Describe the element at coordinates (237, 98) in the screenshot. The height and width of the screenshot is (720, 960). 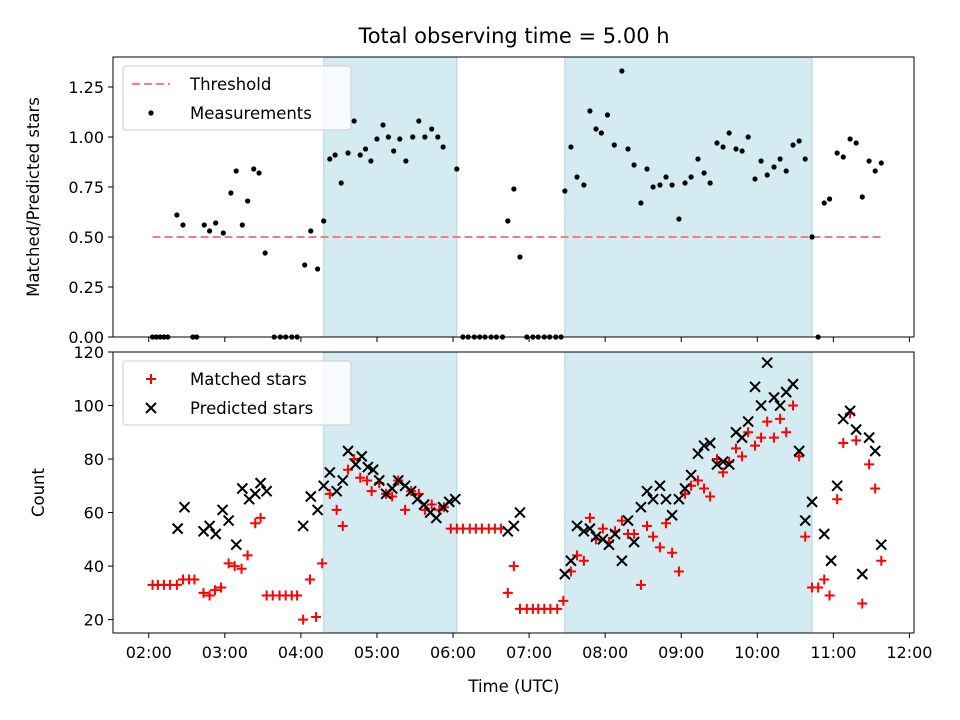
I see `top-legend-box` at that location.